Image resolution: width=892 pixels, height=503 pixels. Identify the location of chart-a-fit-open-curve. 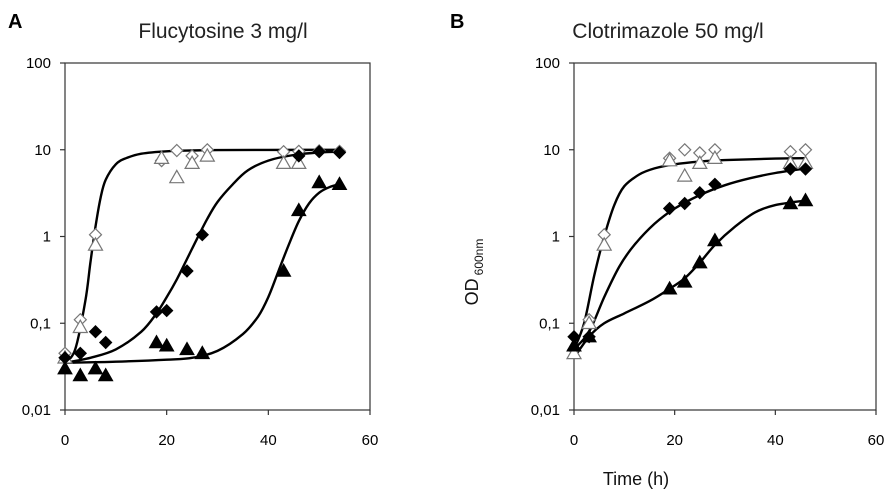
(202, 256).